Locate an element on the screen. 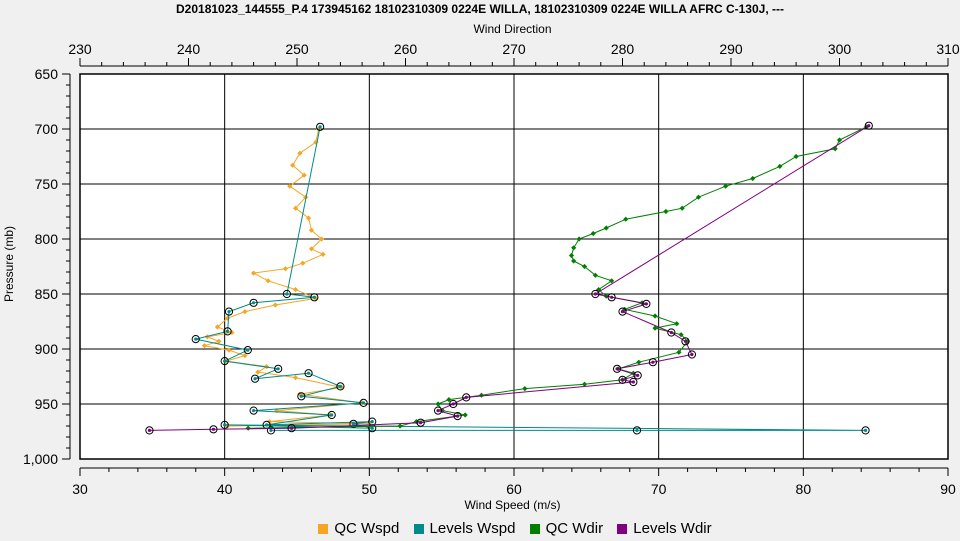 This screenshot has height=541, width=960. legend-label: QC Wdir is located at coordinates (574, 528).